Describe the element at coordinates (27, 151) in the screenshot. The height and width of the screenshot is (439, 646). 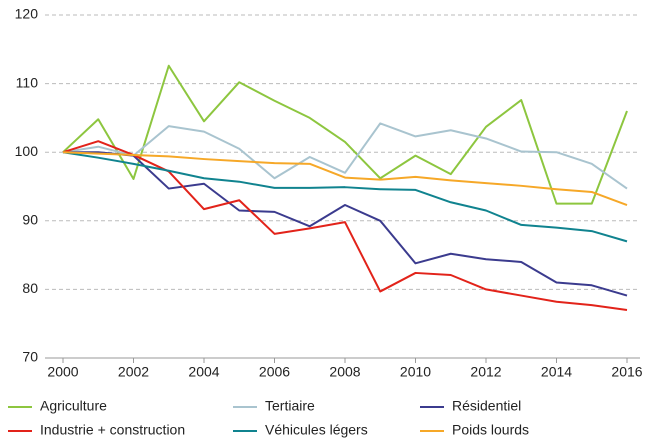
I see `y-tick-label: 100` at that location.